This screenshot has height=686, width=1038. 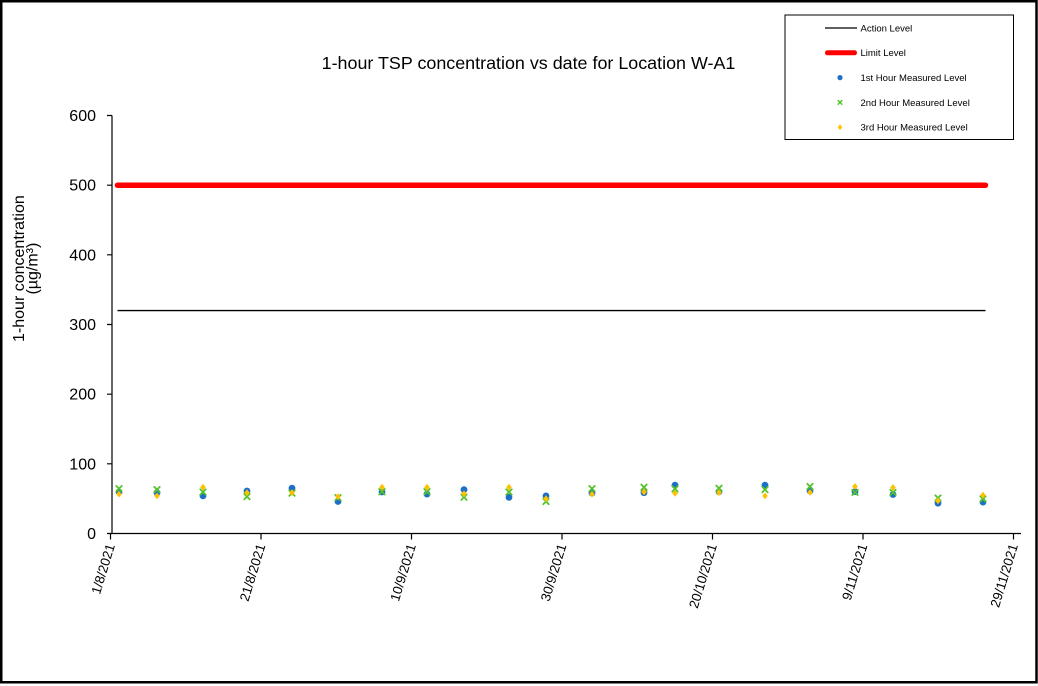 What do you see at coordinates (82, 464) in the screenshot?
I see `svg-text: 100` at bounding box center [82, 464].